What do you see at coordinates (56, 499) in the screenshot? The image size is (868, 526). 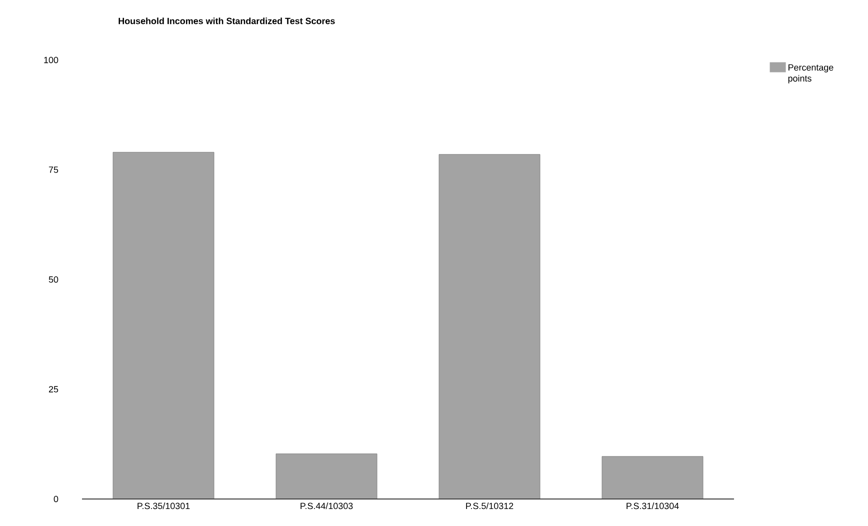 I see `y-tick-label: 0` at bounding box center [56, 499].